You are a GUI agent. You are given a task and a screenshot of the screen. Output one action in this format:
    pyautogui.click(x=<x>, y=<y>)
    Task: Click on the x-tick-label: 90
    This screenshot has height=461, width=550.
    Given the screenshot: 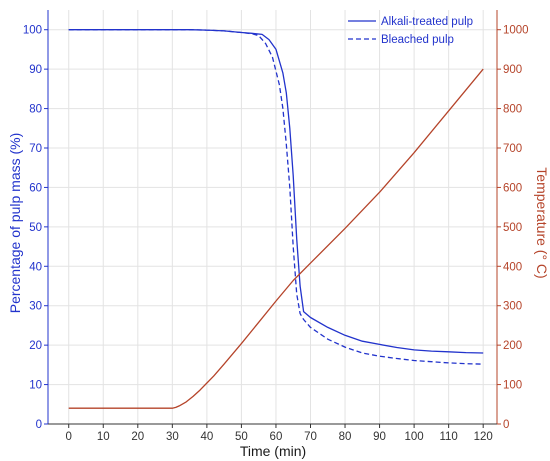 What is the action you would take?
    pyautogui.click(x=379, y=437)
    